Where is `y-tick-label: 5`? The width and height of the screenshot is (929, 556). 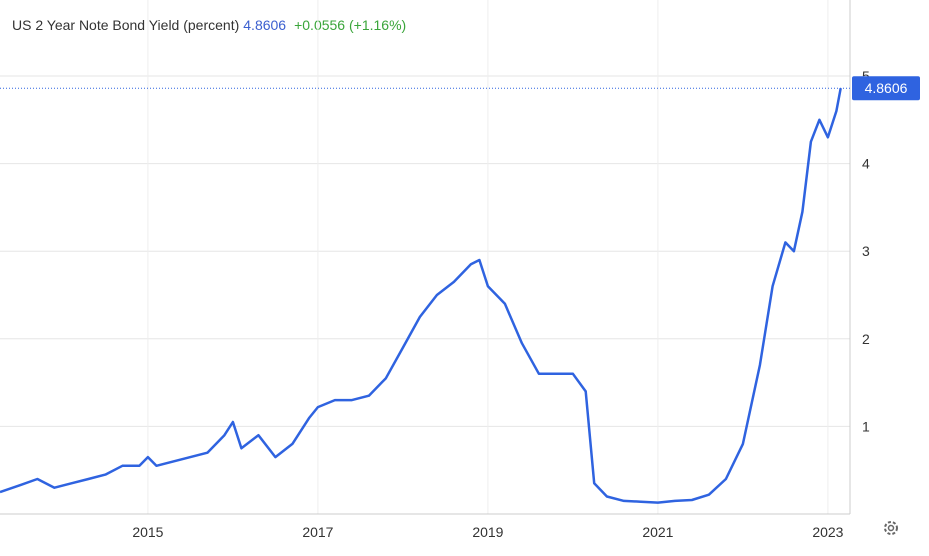 y-tick-label: 5 is located at coordinates (866, 76).